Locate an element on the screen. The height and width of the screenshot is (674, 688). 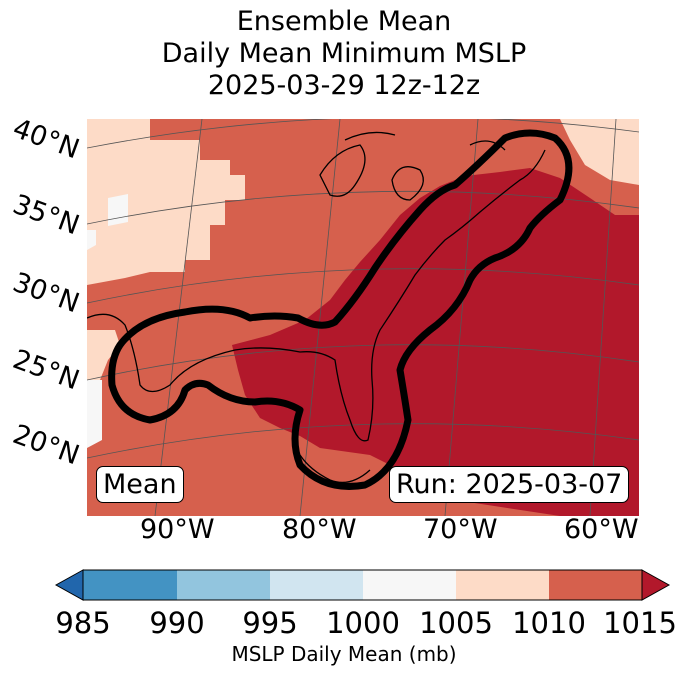
colorbar-tick: 1000 is located at coordinates (363, 623).